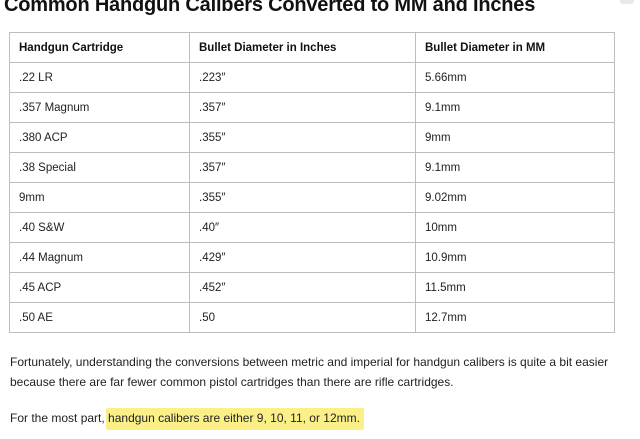 This screenshot has width=640, height=439. I want to click on table-row: 9mm .355″ 9.02mm, so click(312, 197).